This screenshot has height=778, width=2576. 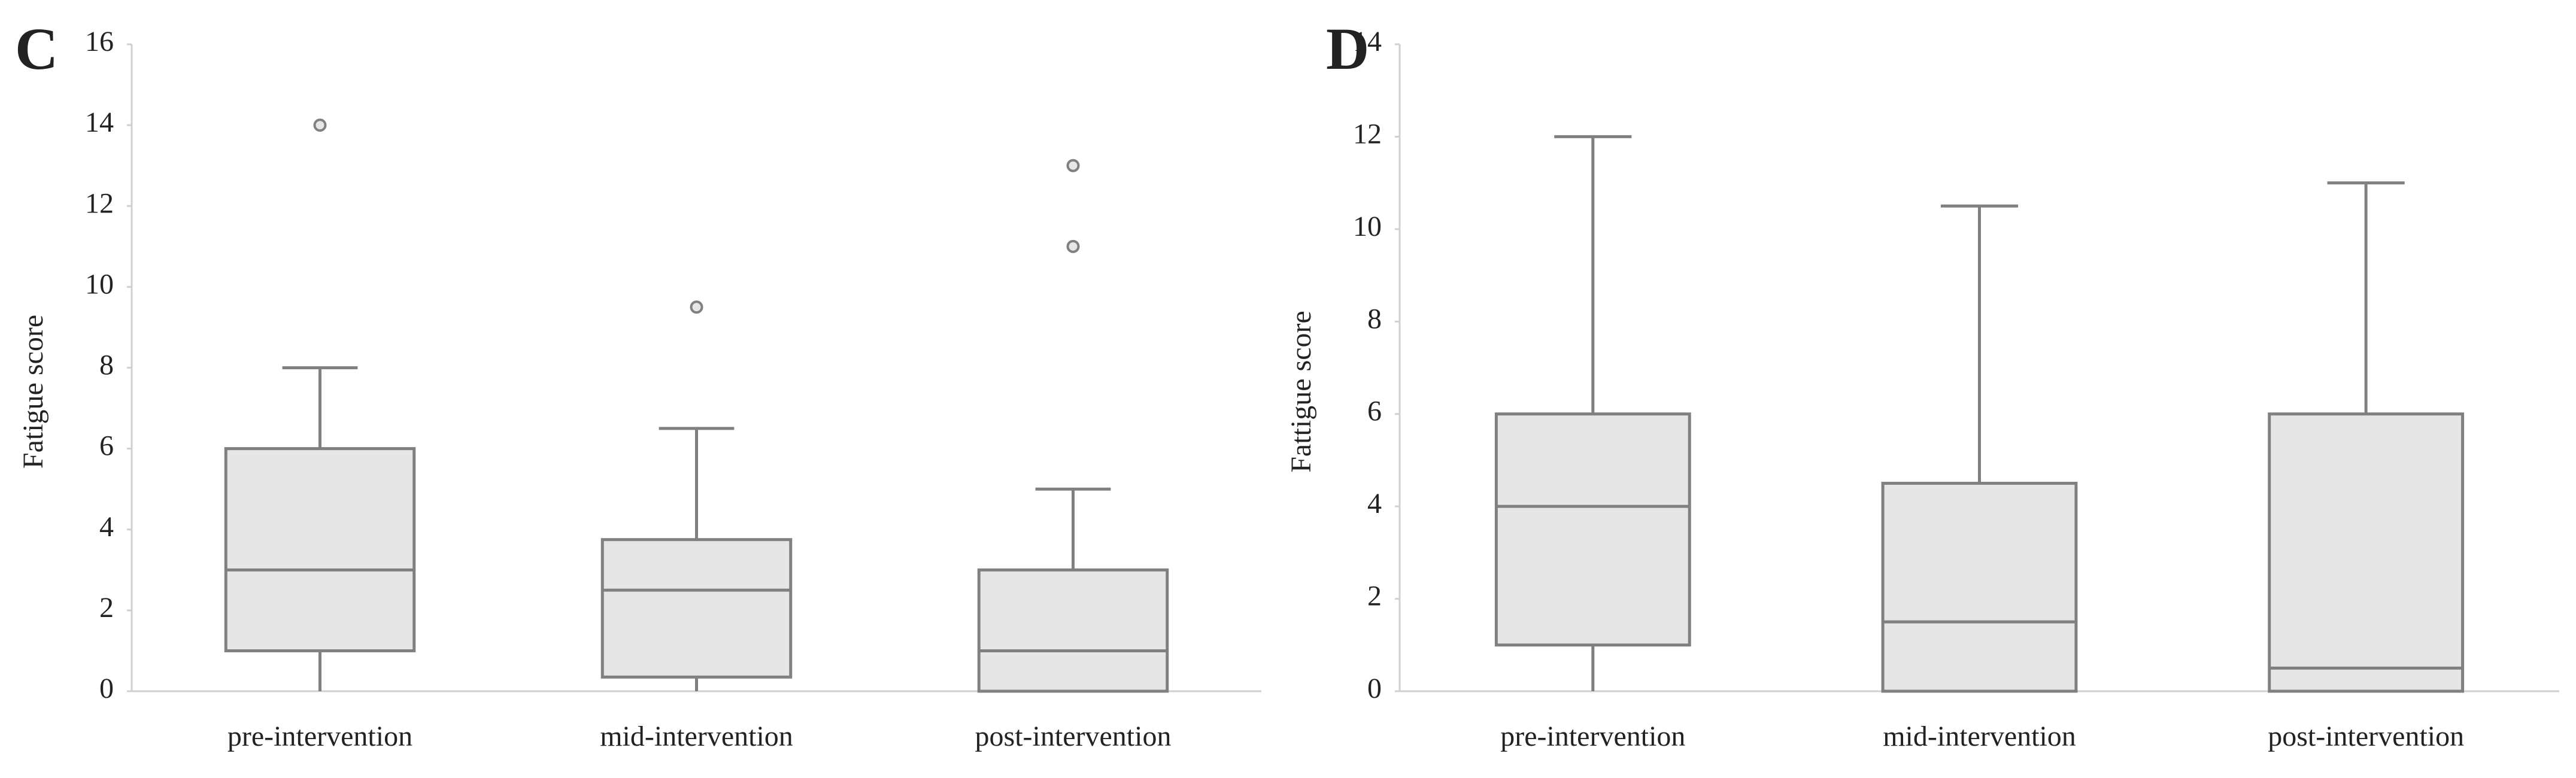 I want to click on panel-label: C, so click(x=36, y=49).